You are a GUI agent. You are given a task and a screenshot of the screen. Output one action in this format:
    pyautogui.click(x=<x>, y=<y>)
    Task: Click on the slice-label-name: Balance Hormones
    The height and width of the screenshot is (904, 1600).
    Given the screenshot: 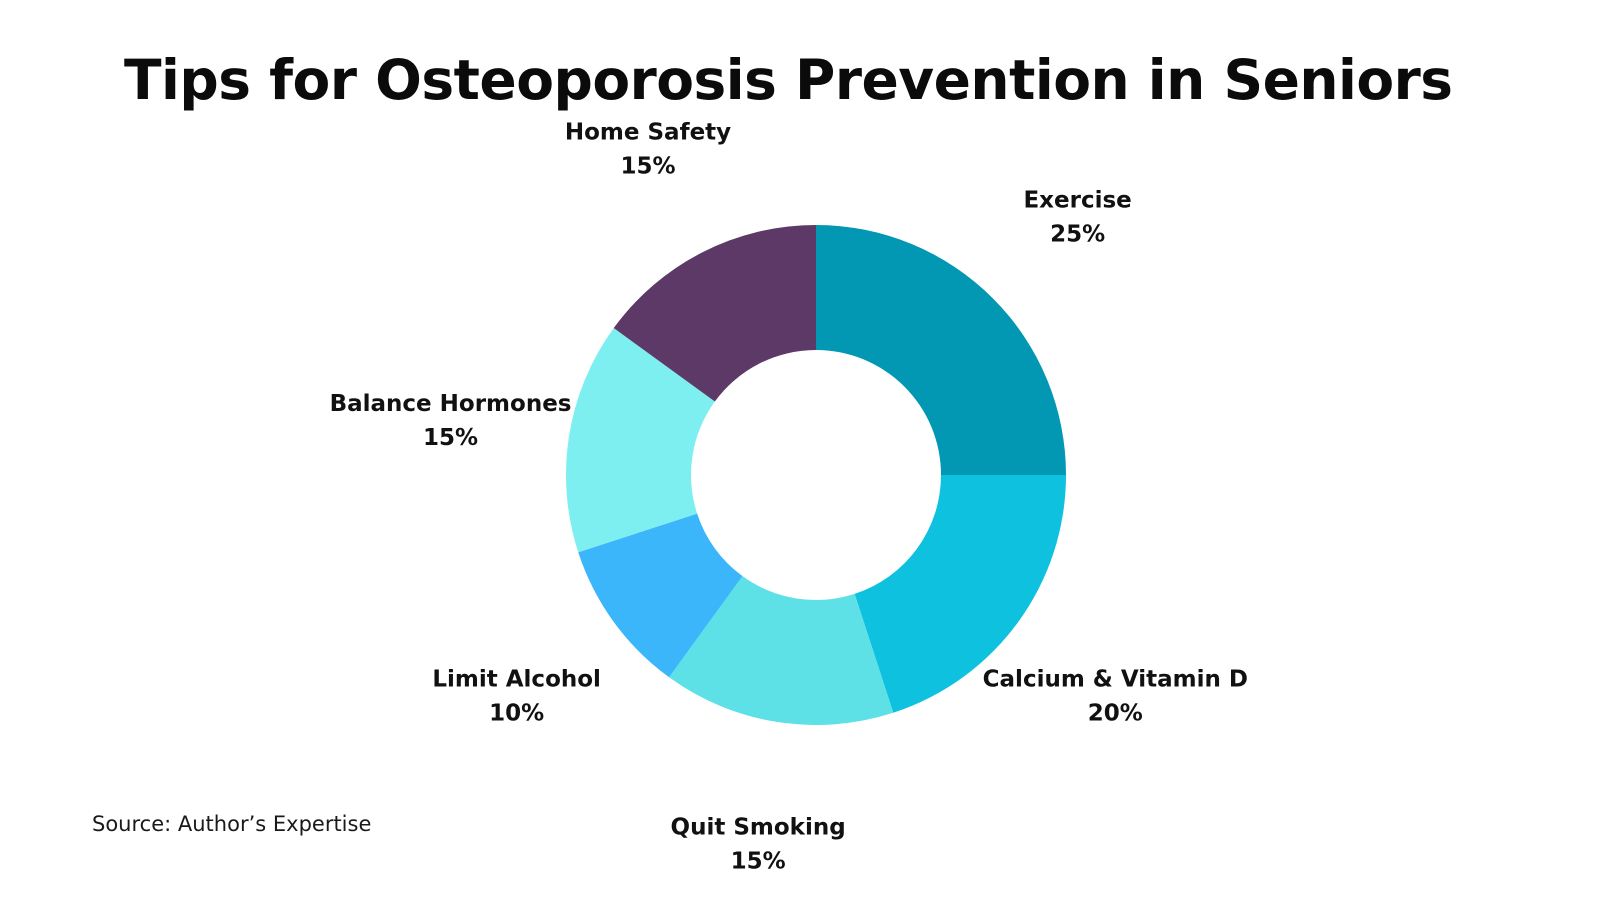 What is the action you would take?
    pyautogui.click(x=451, y=404)
    